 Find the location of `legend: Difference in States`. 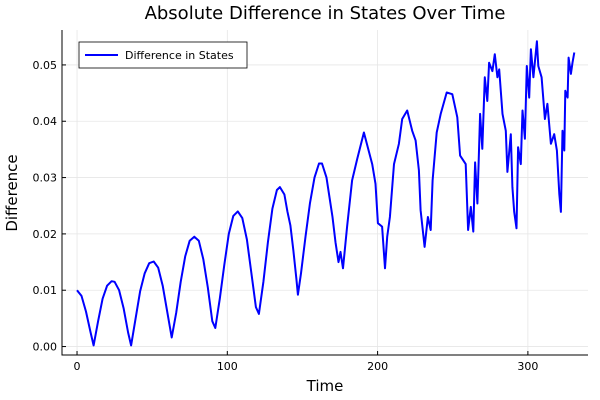

legend: Difference in States is located at coordinates (163, 55).